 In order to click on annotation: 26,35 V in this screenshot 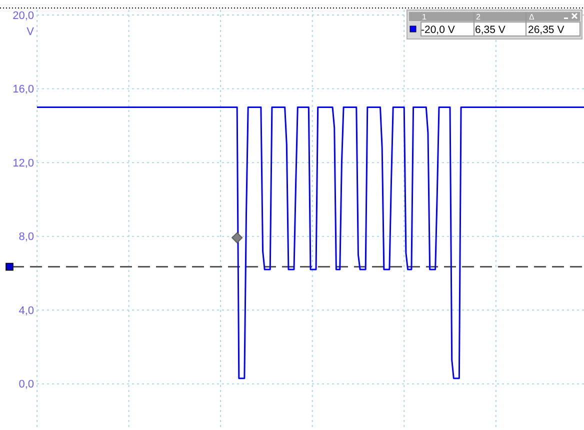, I will do `click(546, 30)`.